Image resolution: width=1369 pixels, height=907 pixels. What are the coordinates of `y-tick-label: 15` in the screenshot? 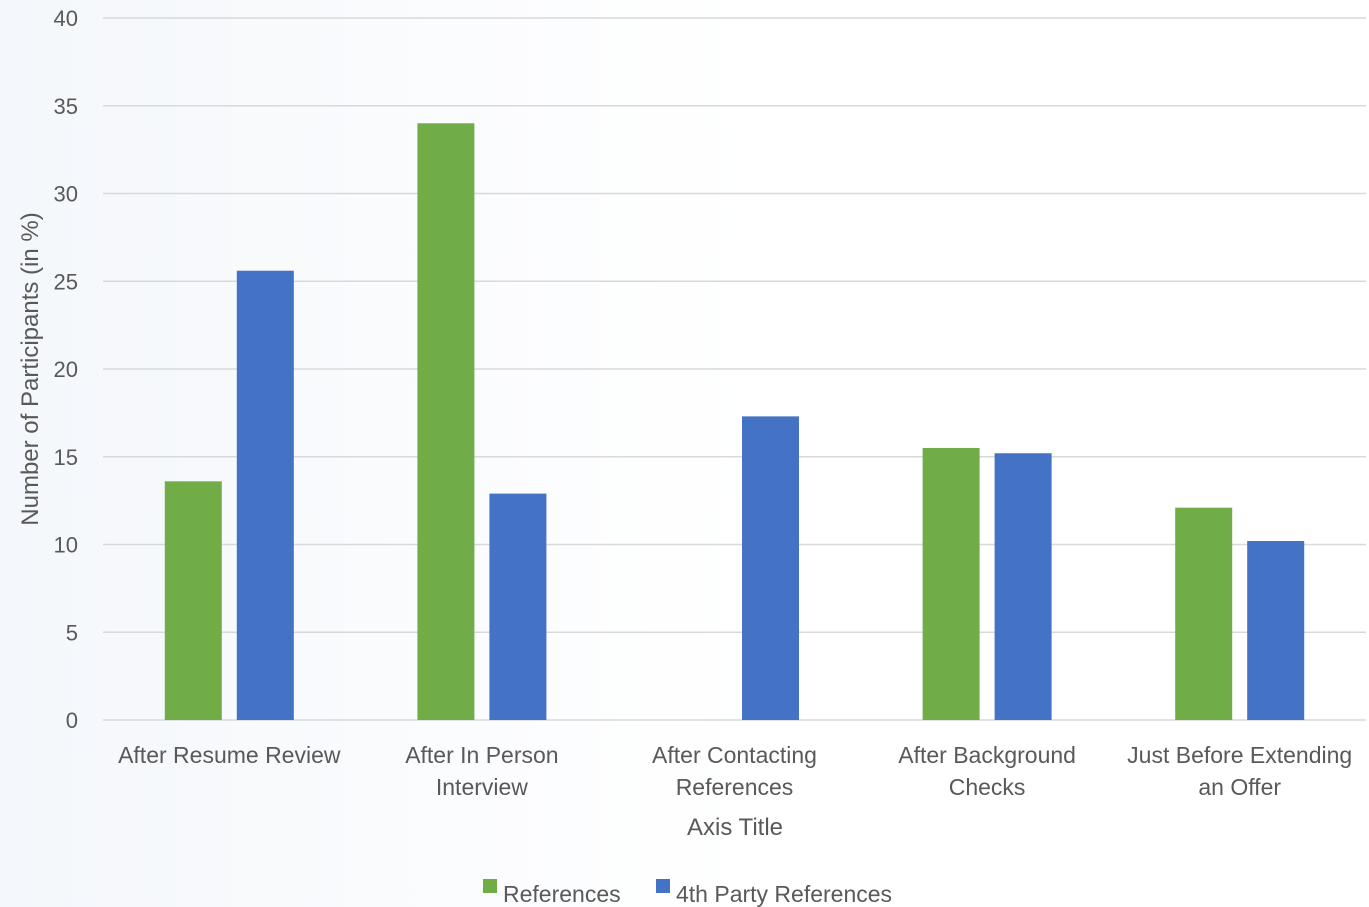 It's located at (66, 457).